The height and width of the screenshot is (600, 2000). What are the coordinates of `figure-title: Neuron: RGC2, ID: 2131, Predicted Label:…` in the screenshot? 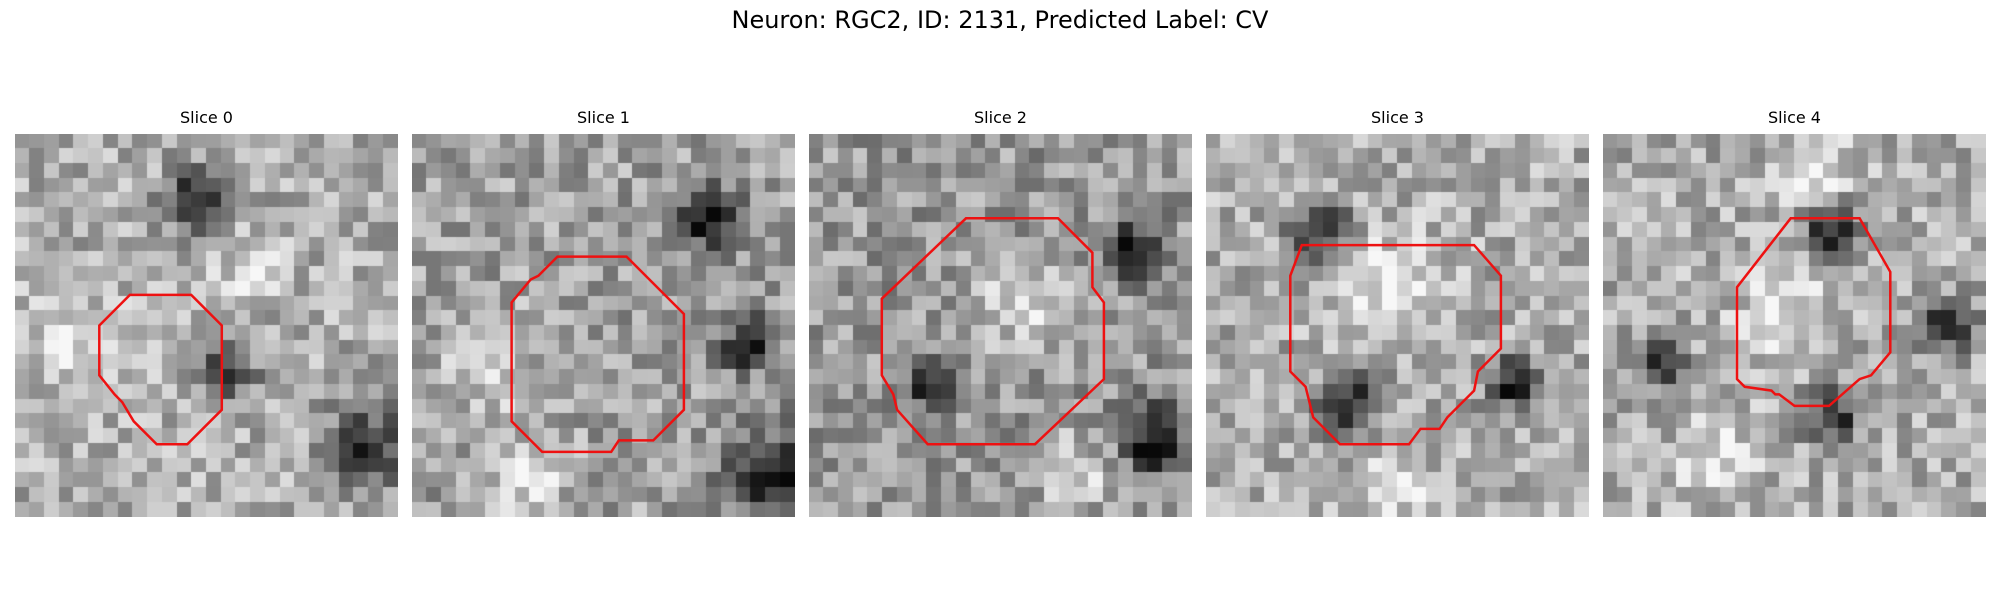 It's located at (1000, 20).